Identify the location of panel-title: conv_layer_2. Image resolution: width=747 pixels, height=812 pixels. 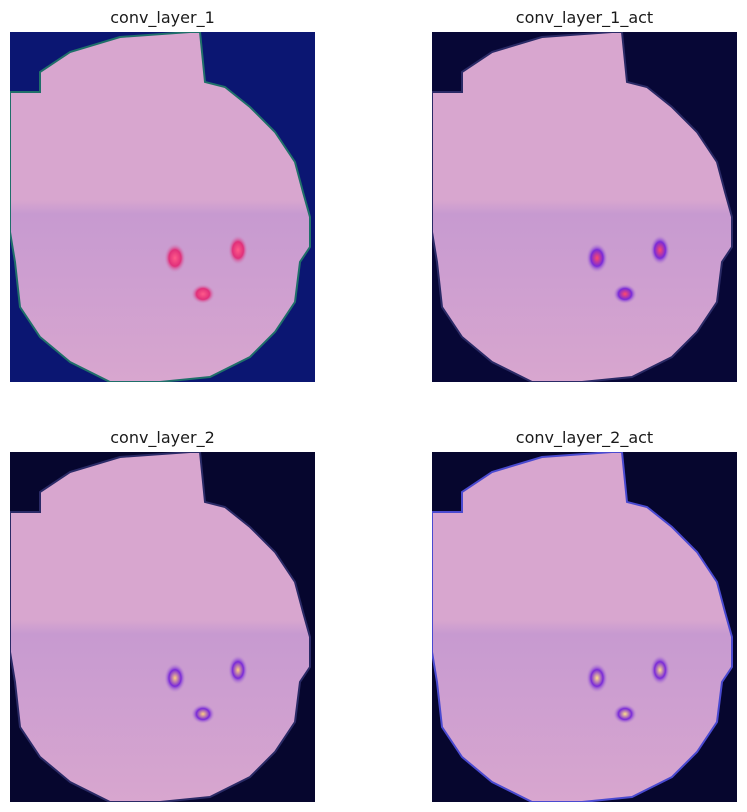
(162, 437).